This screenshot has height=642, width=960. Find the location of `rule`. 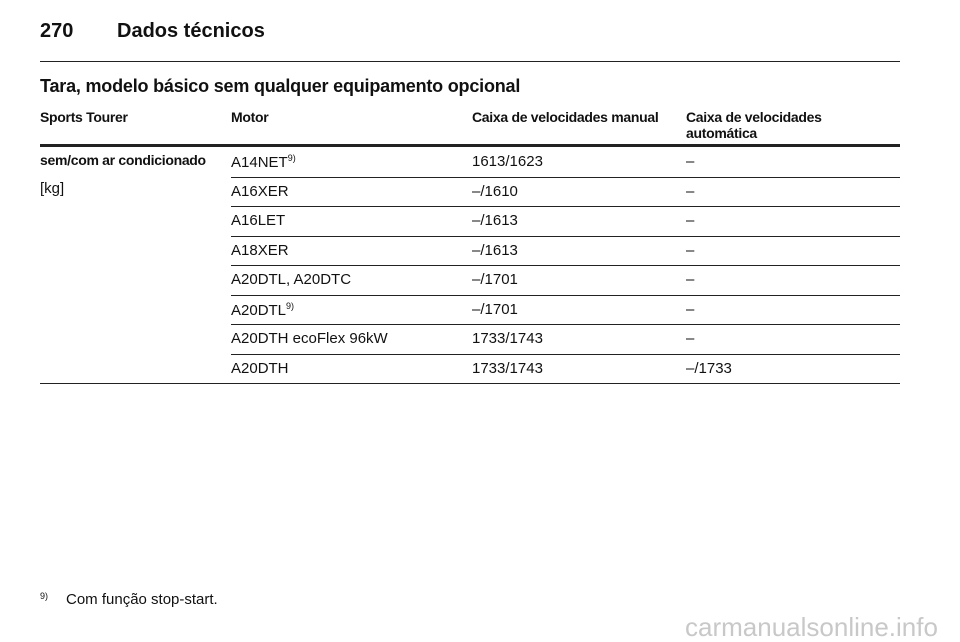

rule is located at coordinates (470, 61).